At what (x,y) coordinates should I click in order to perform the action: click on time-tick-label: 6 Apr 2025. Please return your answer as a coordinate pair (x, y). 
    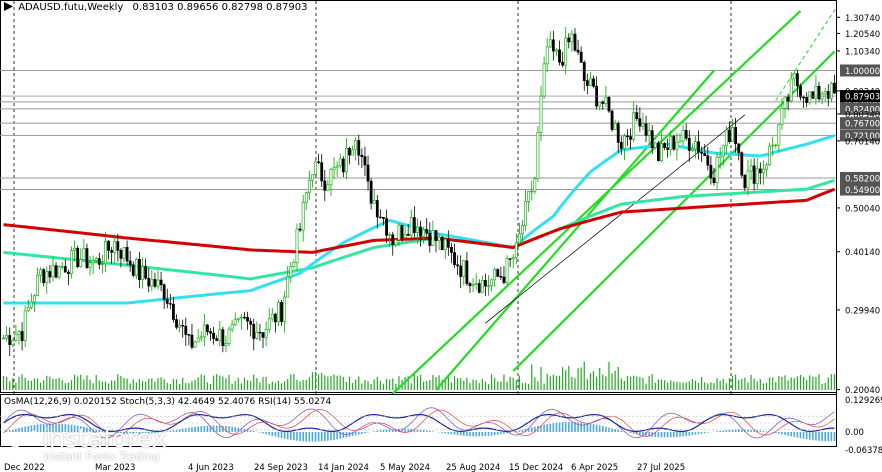
    Looking at the image, I should click on (594, 467).